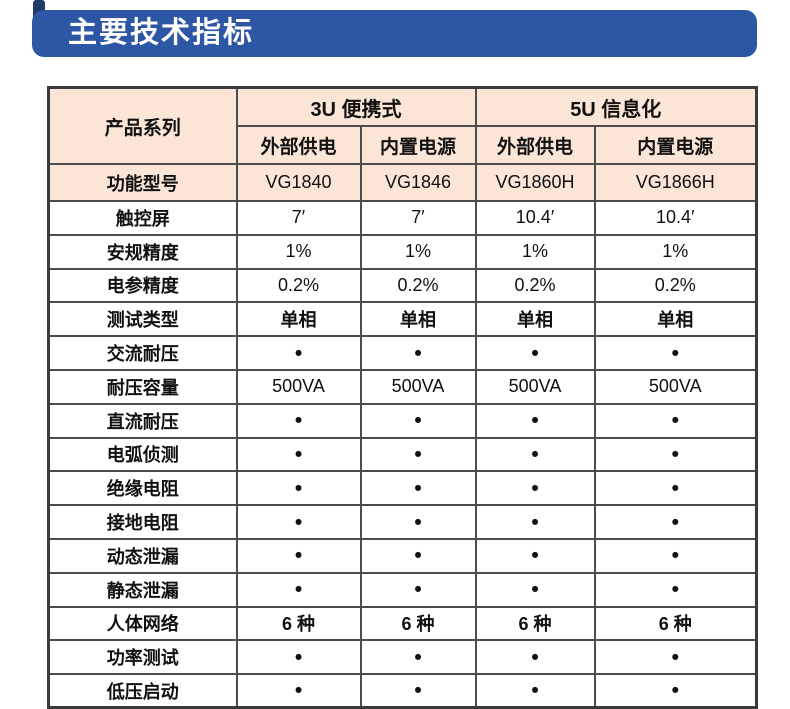 Image resolution: width=790 pixels, height=709 pixels. Describe the element at coordinates (535, 145) in the screenshot. I see `col-header-5u-external-power: 外部供电` at that location.